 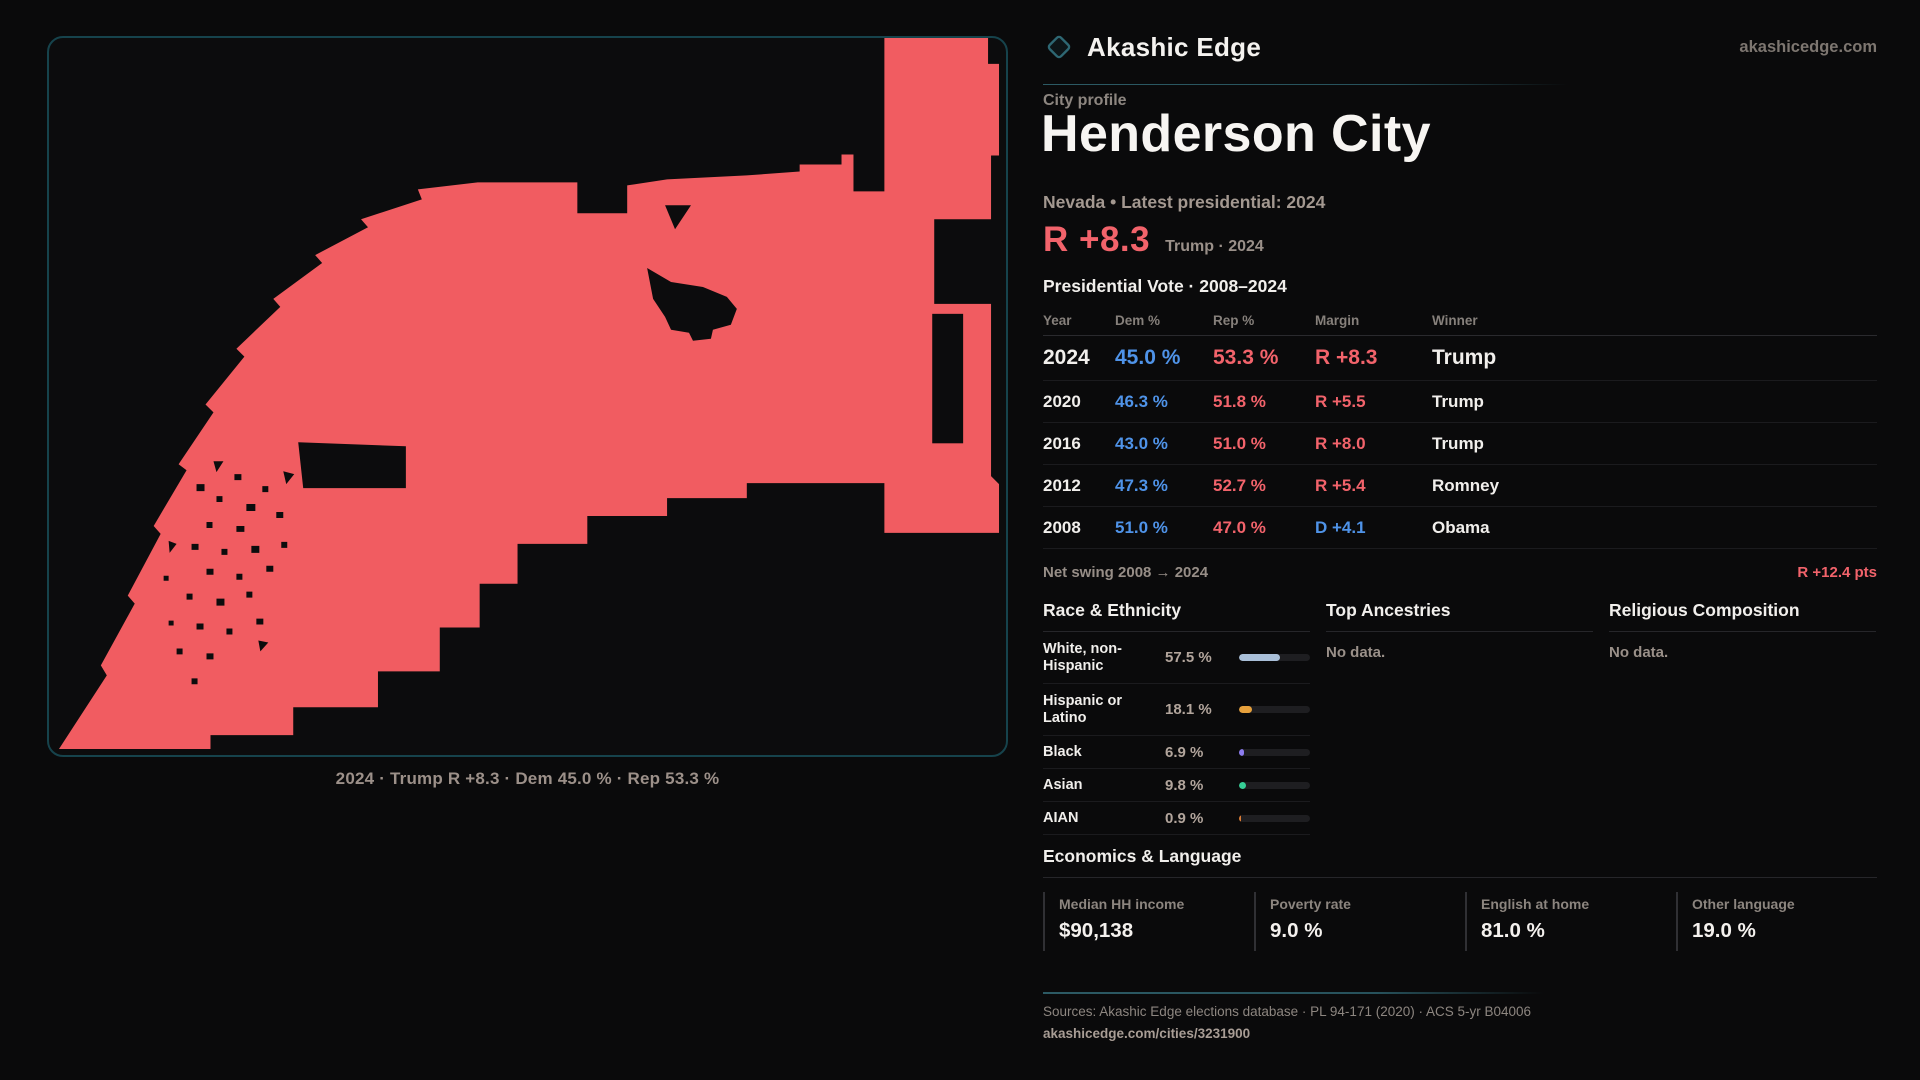 I want to click on margin-cell: R +5.4, so click(x=1340, y=485).